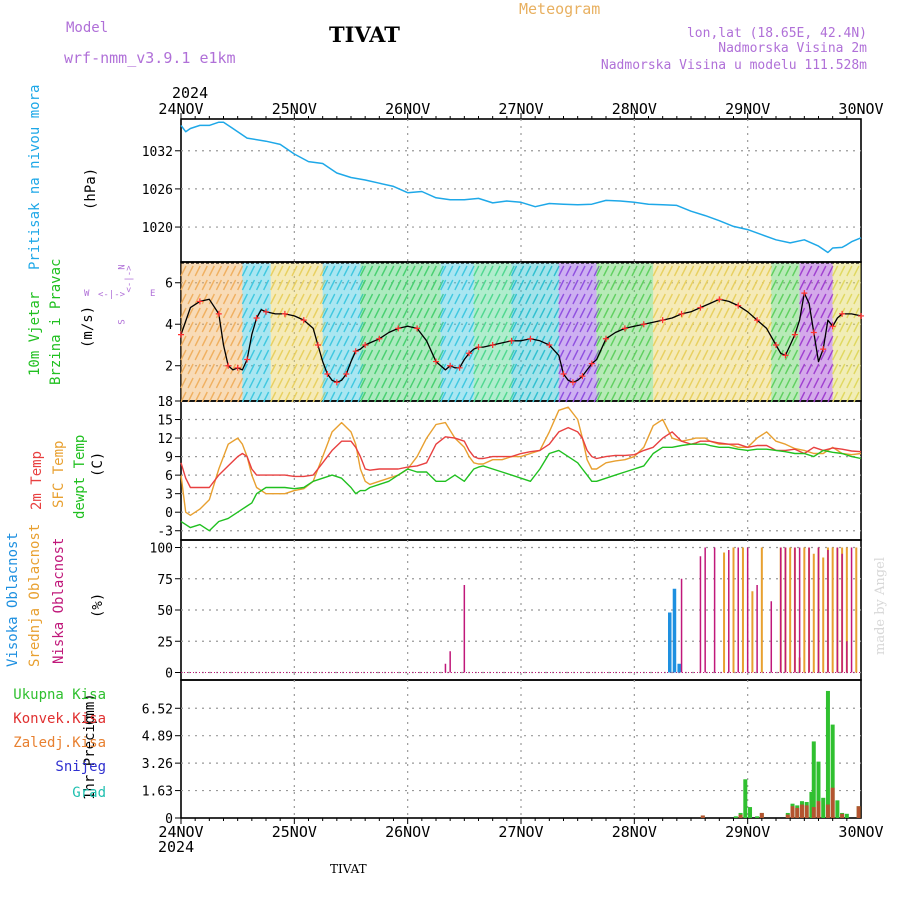  Describe the element at coordinates (59, 695) in the screenshot. I see `legend-total-rain: Ukupna Kisa` at that location.